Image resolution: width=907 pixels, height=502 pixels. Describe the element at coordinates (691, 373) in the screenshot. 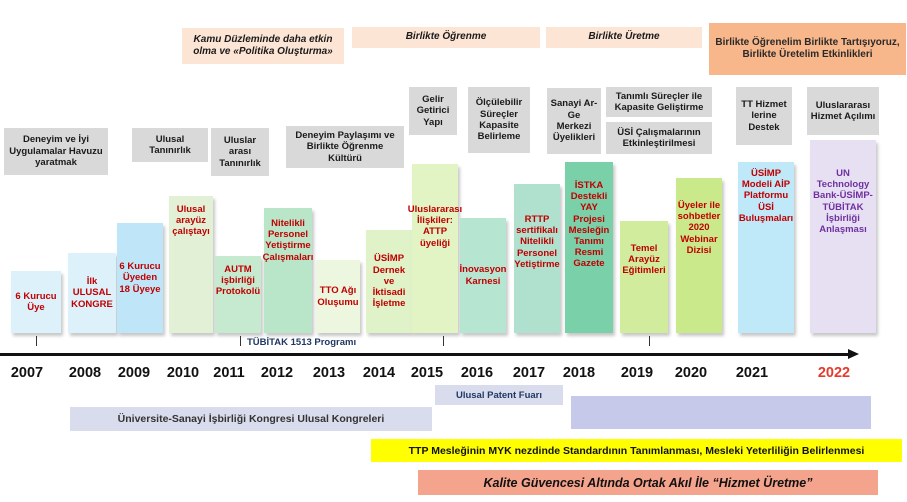

I see `year-label: 2020` at that location.